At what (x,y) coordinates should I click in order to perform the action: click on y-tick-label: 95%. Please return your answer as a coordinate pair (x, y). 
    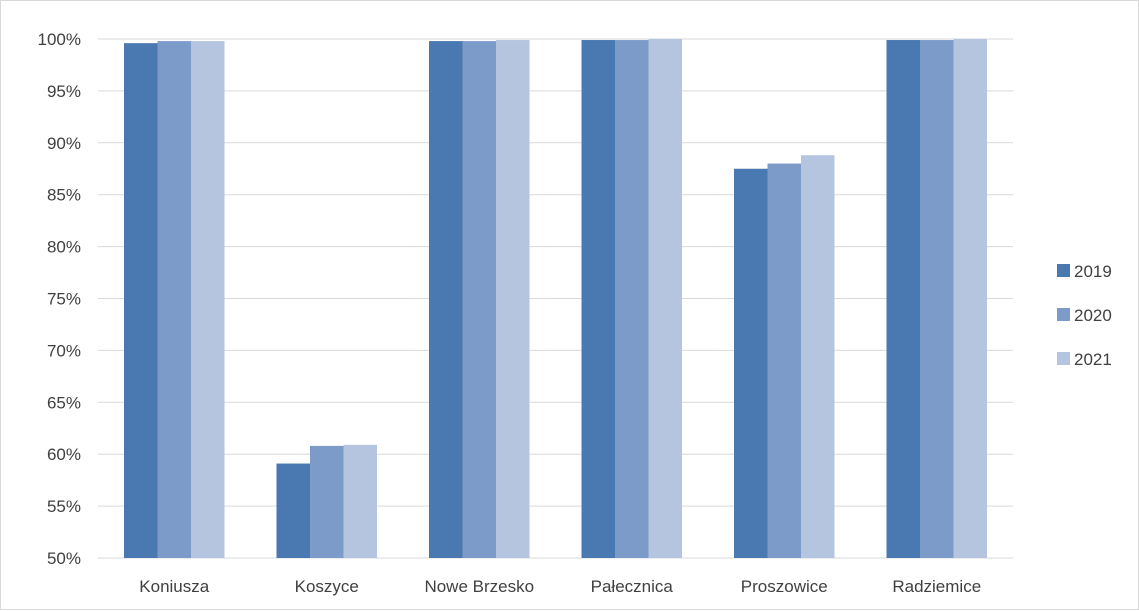
    Looking at the image, I should click on (64, 91).